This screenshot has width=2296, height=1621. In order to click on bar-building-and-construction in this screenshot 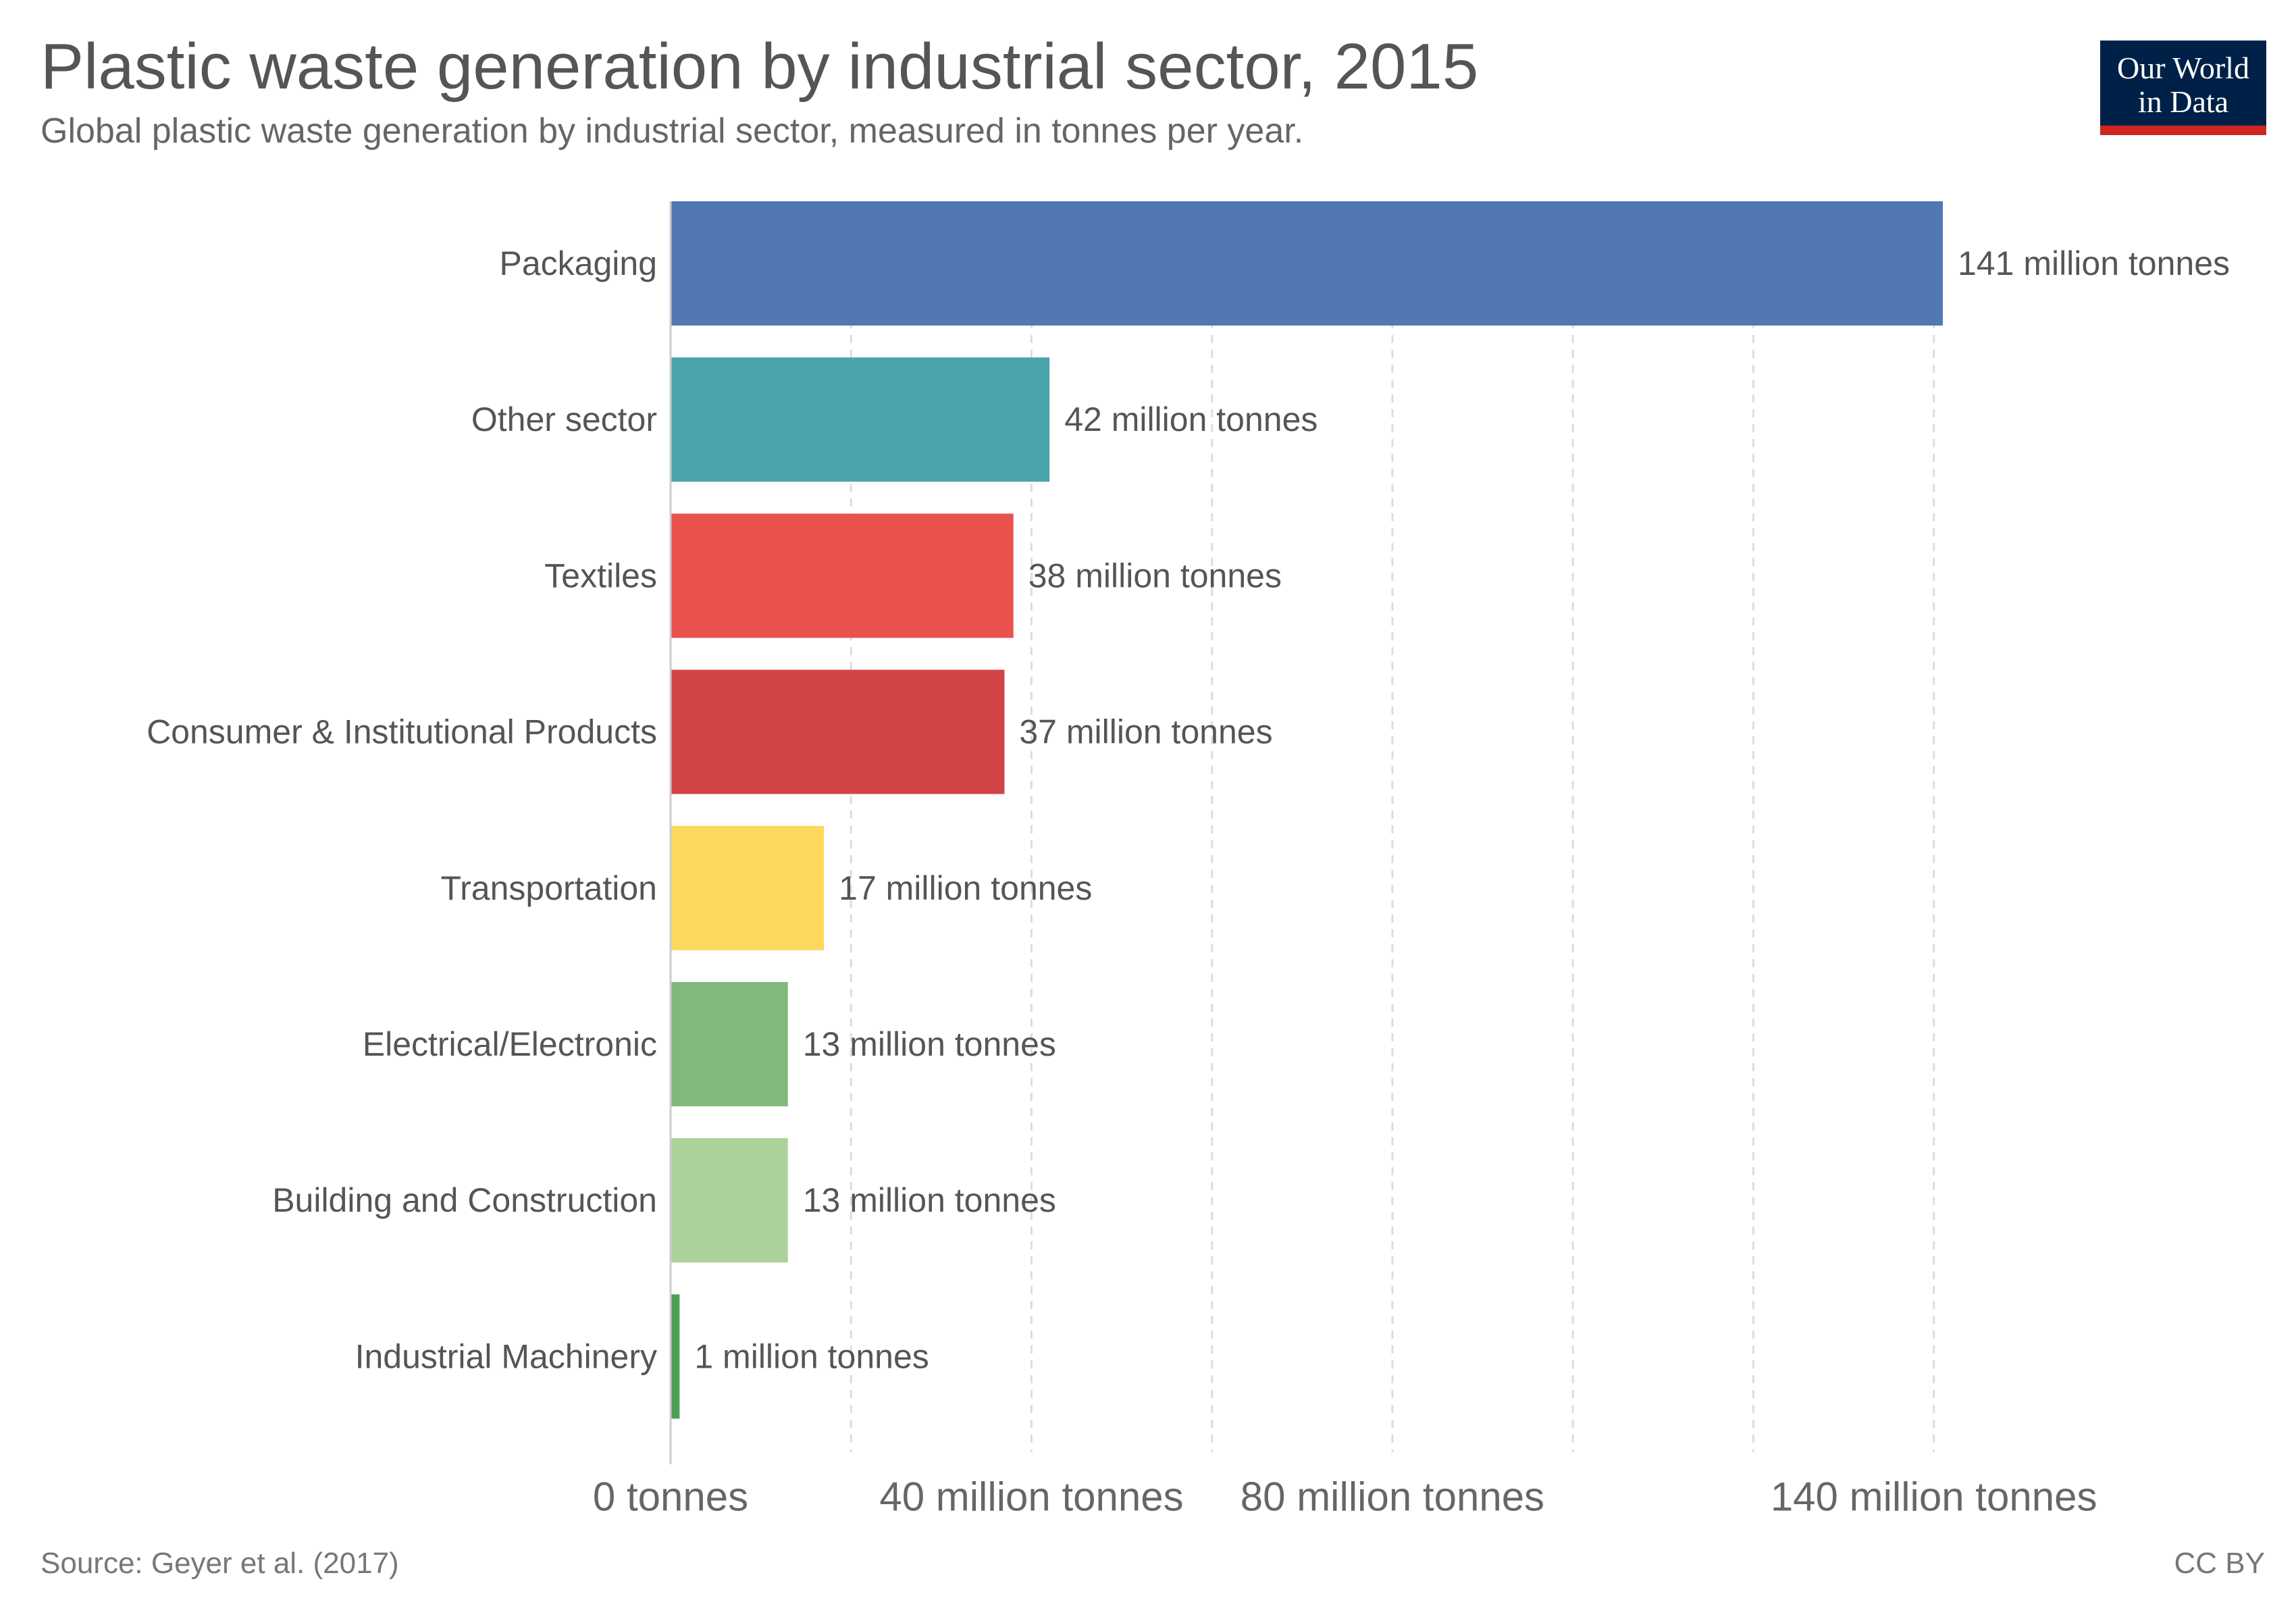, I will do `click(729, 1200)`.